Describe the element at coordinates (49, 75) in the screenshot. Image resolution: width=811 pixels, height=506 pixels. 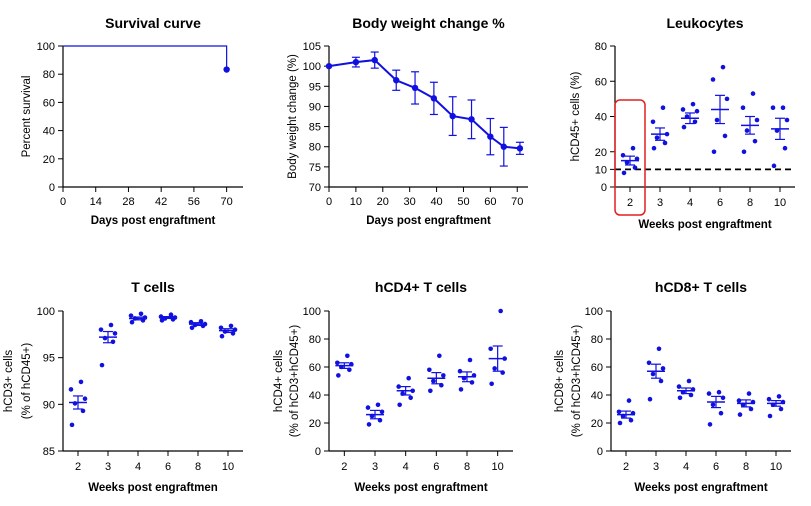
I see `y-tick-label: 80` at that location.